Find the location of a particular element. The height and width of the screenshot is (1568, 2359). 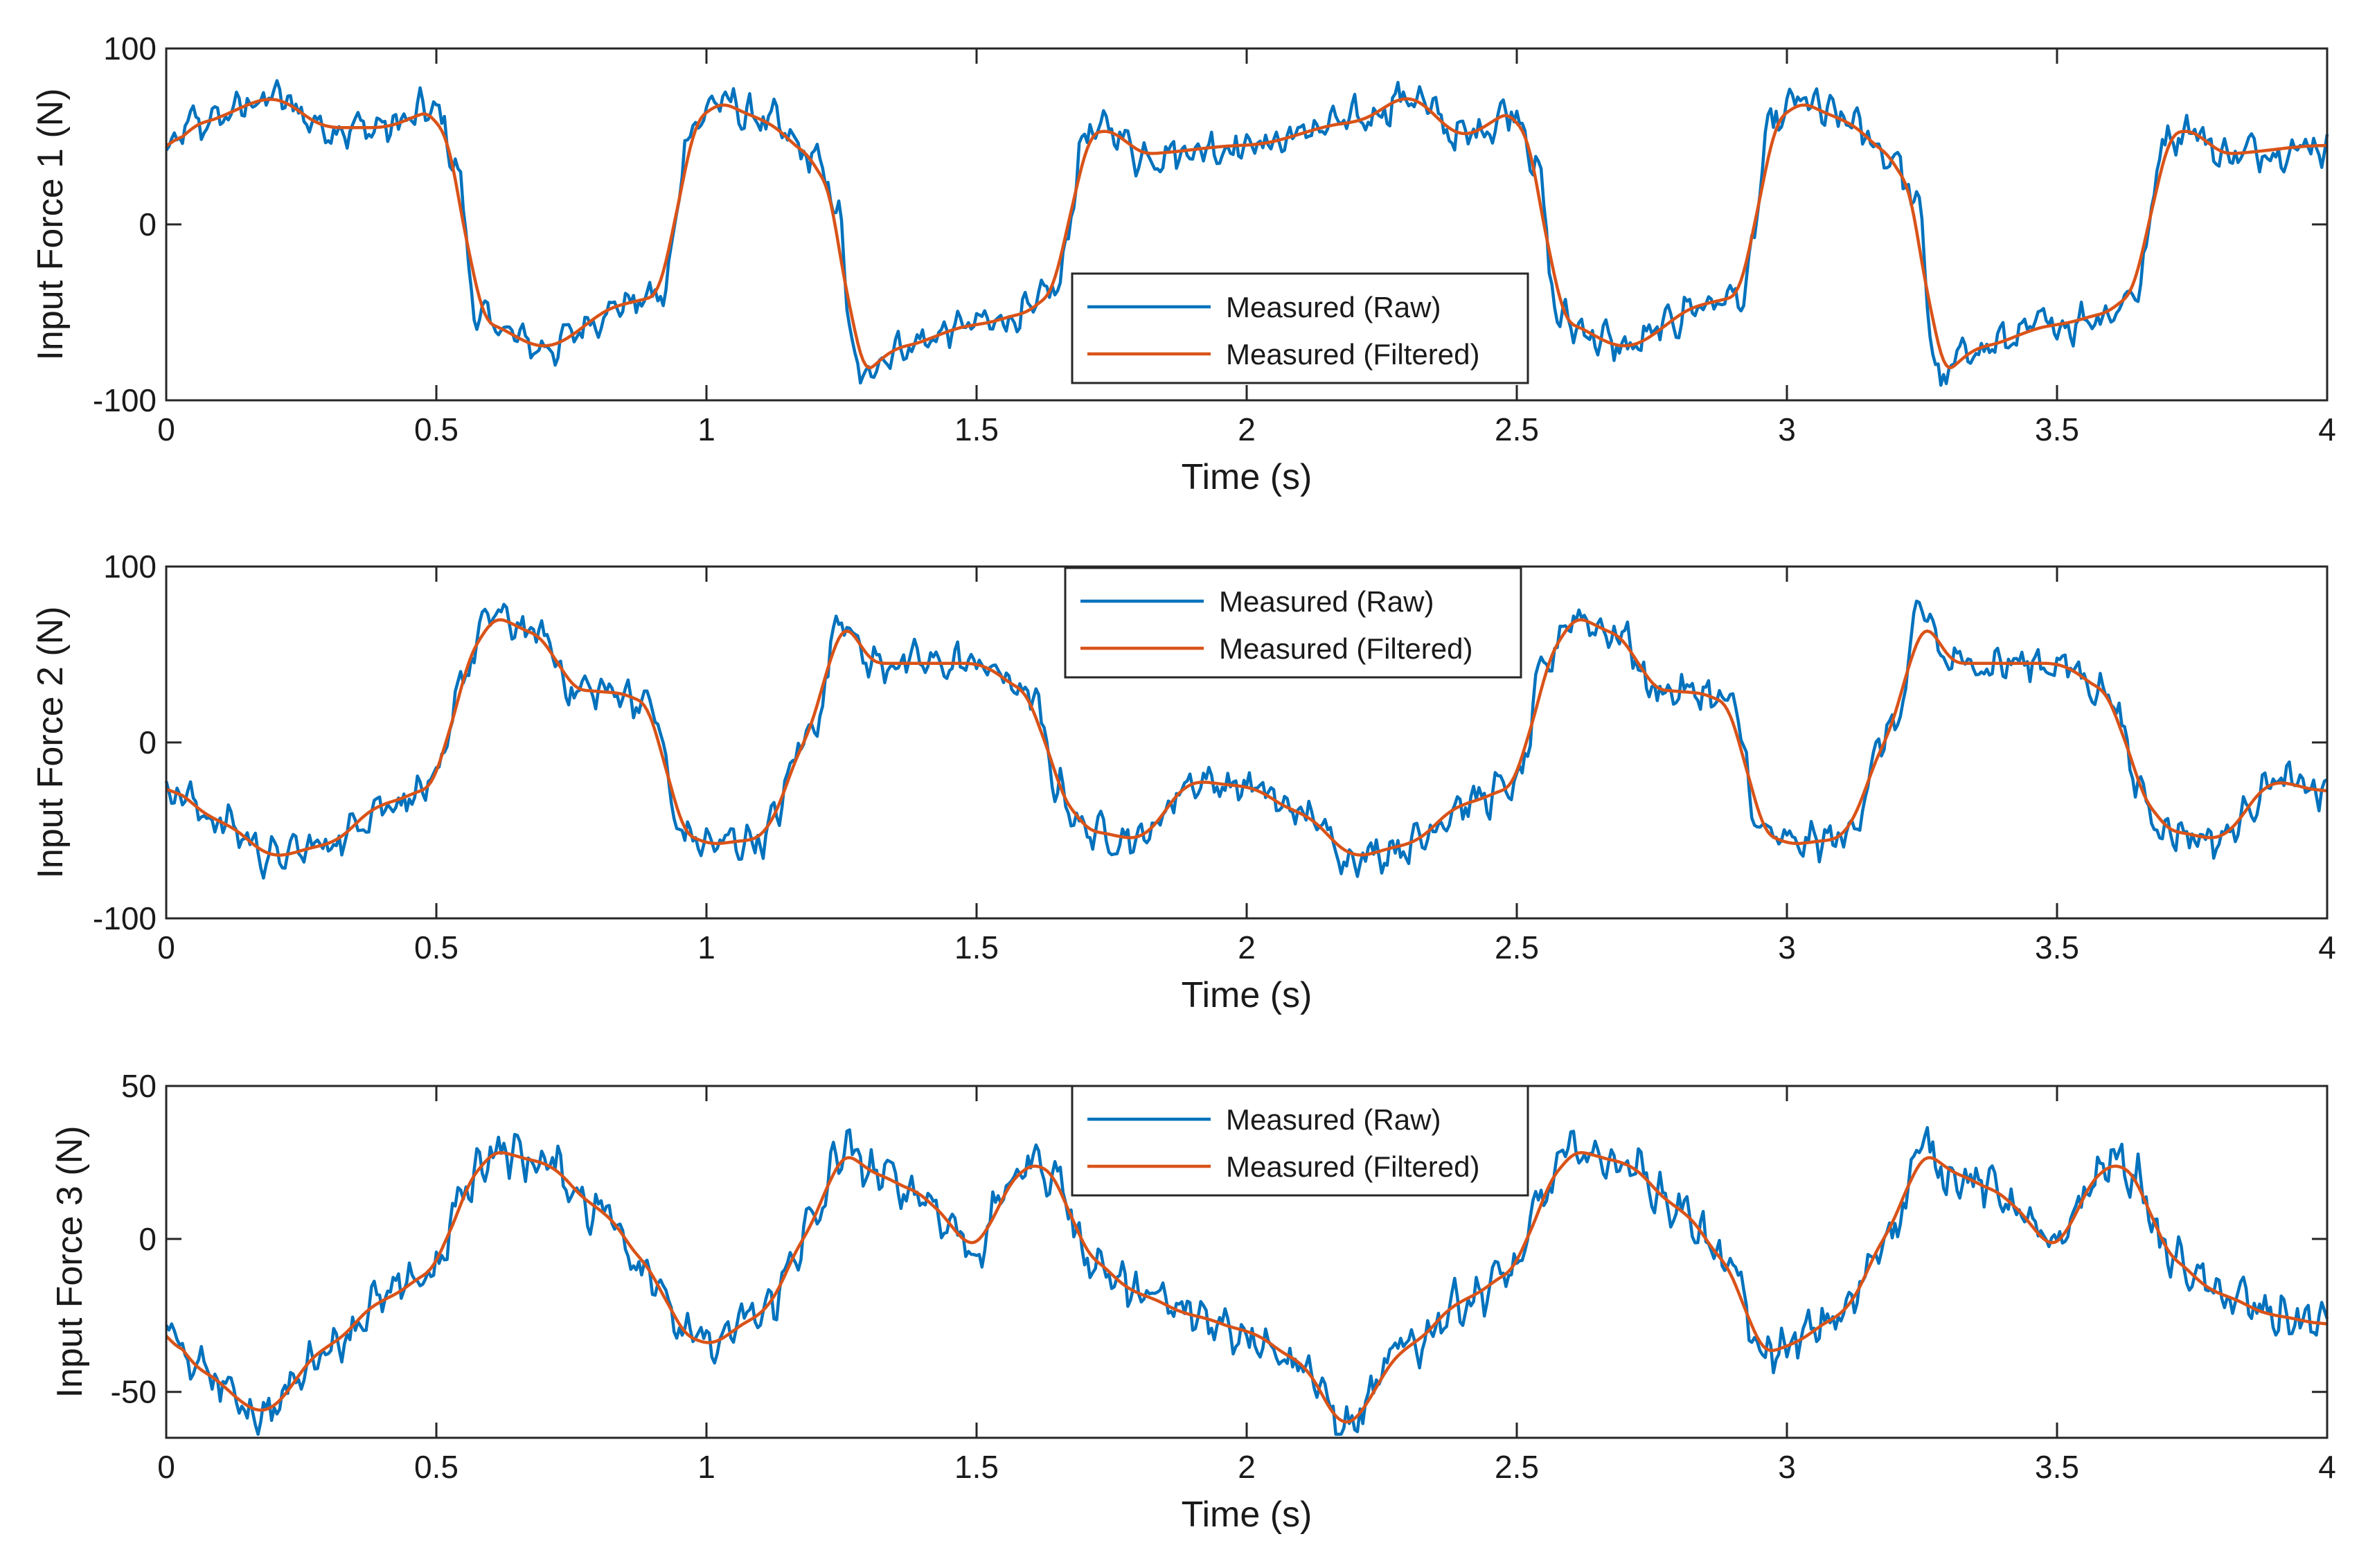

series-filtered-line is located at coordinates (1247, 738).